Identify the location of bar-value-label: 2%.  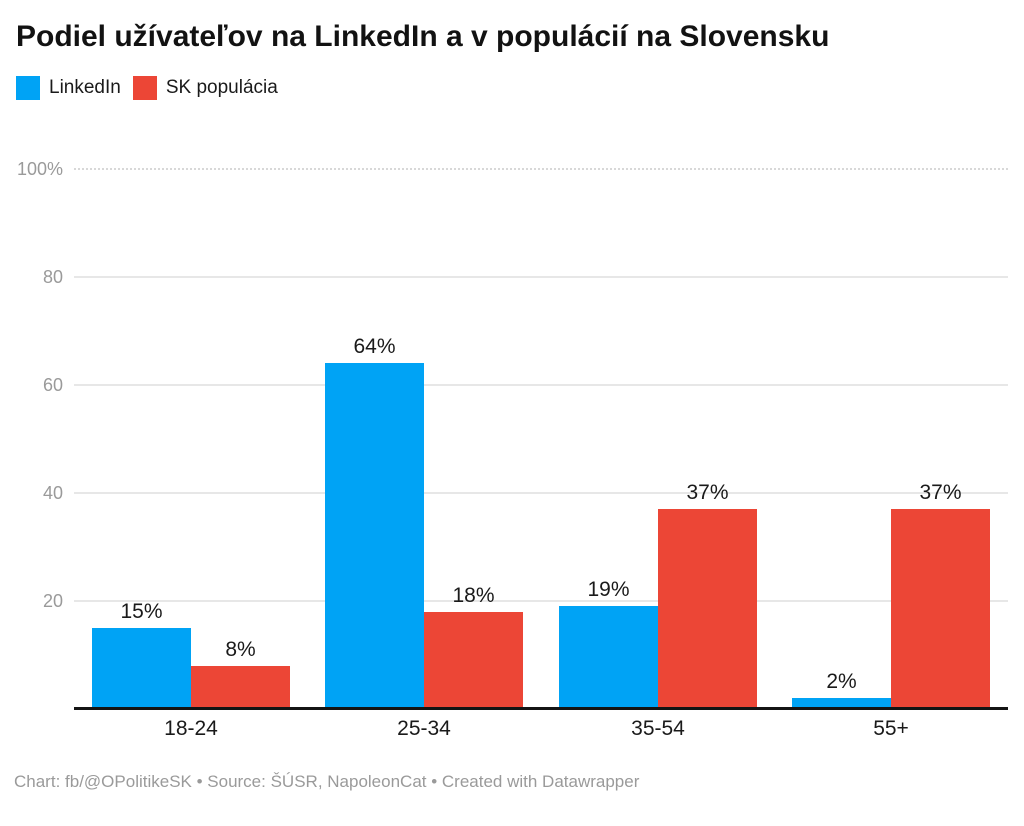
(841, 681).